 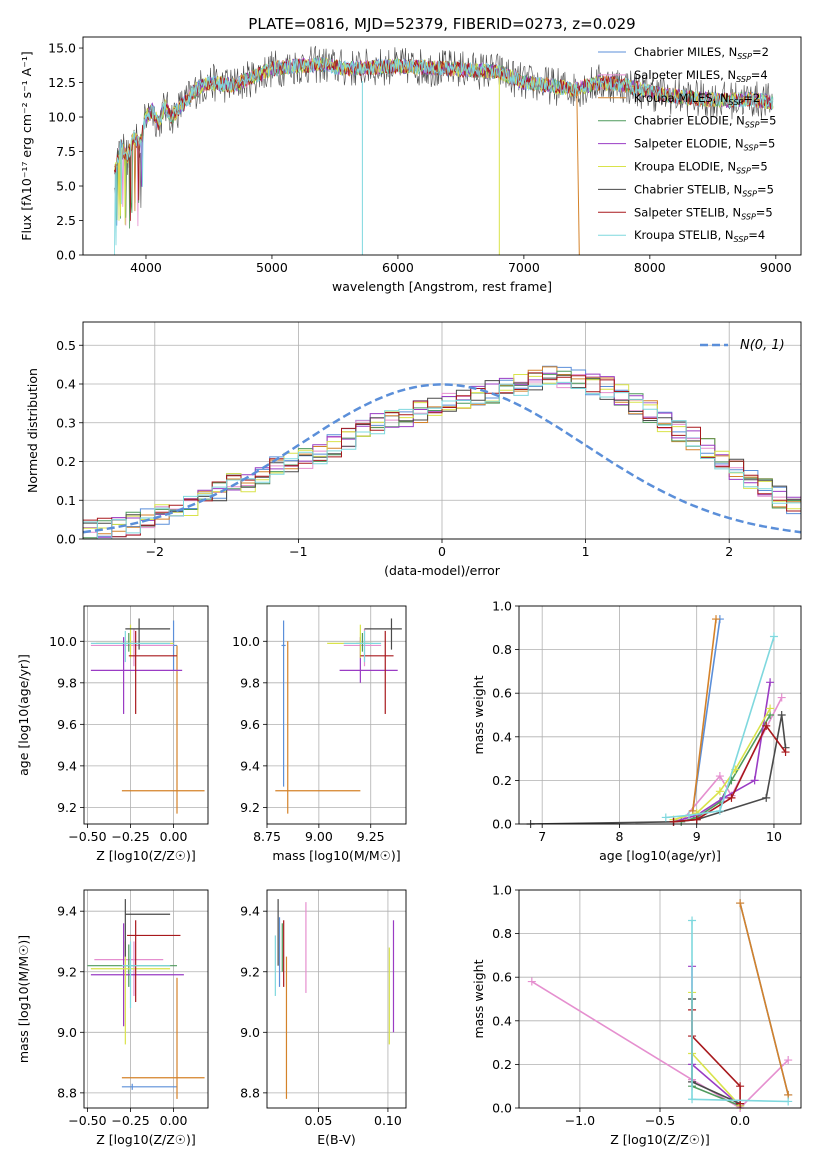 I want to click on x-tick-label: 7, so click(x=542, y=836).